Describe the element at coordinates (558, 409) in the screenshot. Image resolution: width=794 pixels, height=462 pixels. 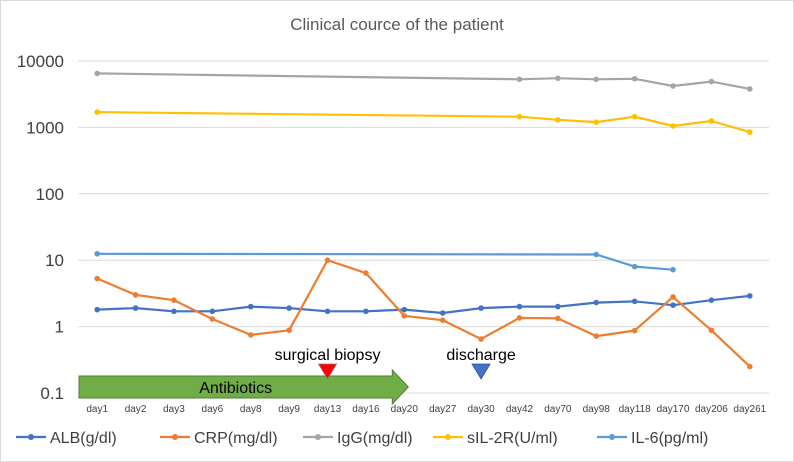
I see `x-tick-label: day70` at that location.